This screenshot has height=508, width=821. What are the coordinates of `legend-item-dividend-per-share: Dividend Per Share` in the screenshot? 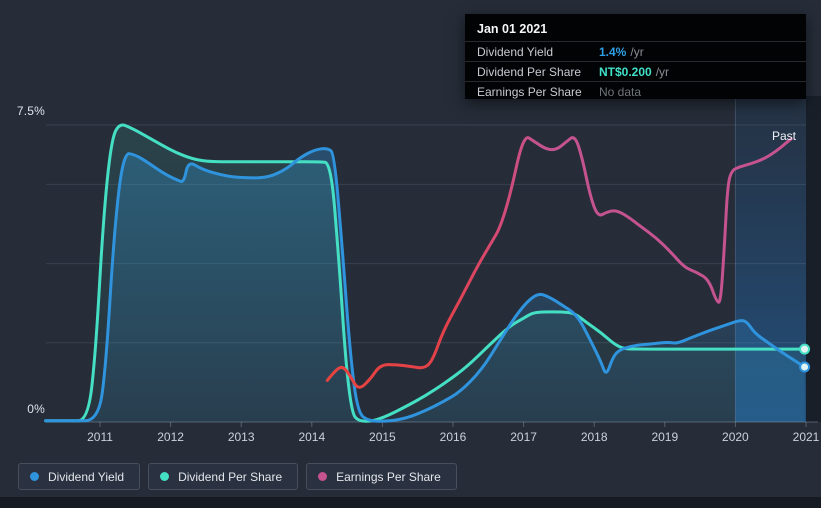 It's located at (223, 476).